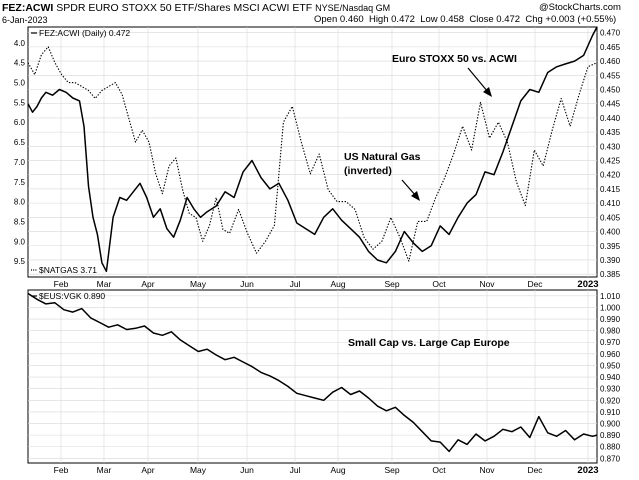  Describe the element at coordinates (581, 19) in the screenshot. I see `chg-value: +0.003 (+0.55%)` at that location.